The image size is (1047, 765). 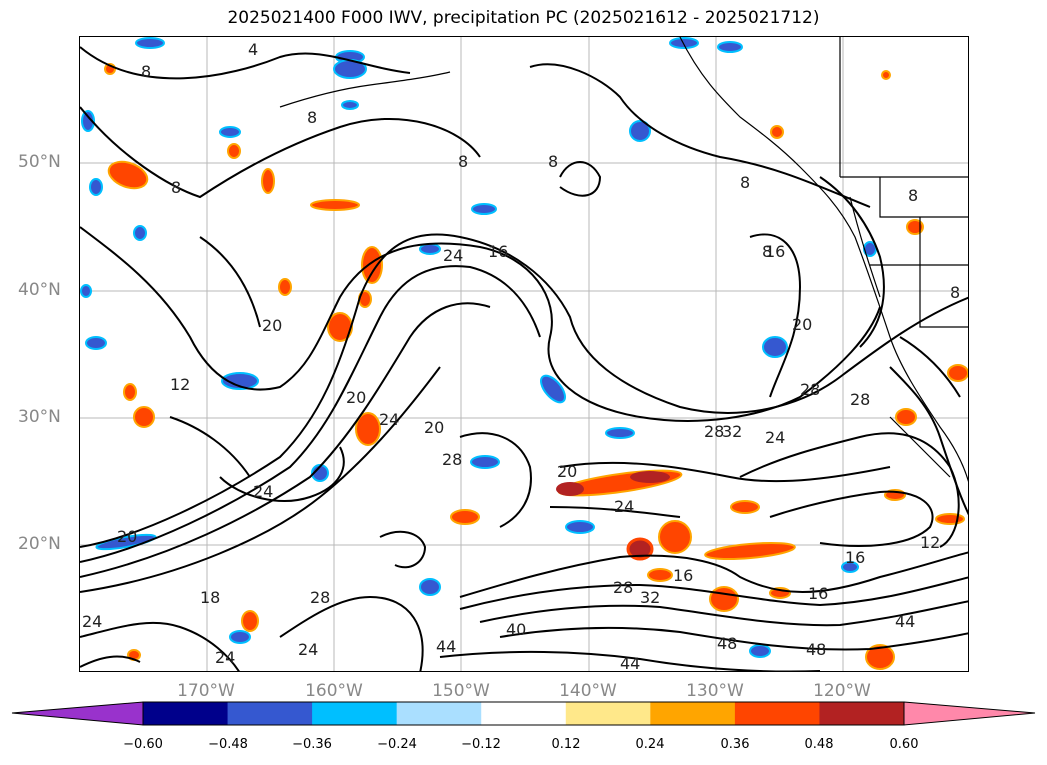 I want to click on lon-label-150w: 150°W, so click(x=461, y=691).